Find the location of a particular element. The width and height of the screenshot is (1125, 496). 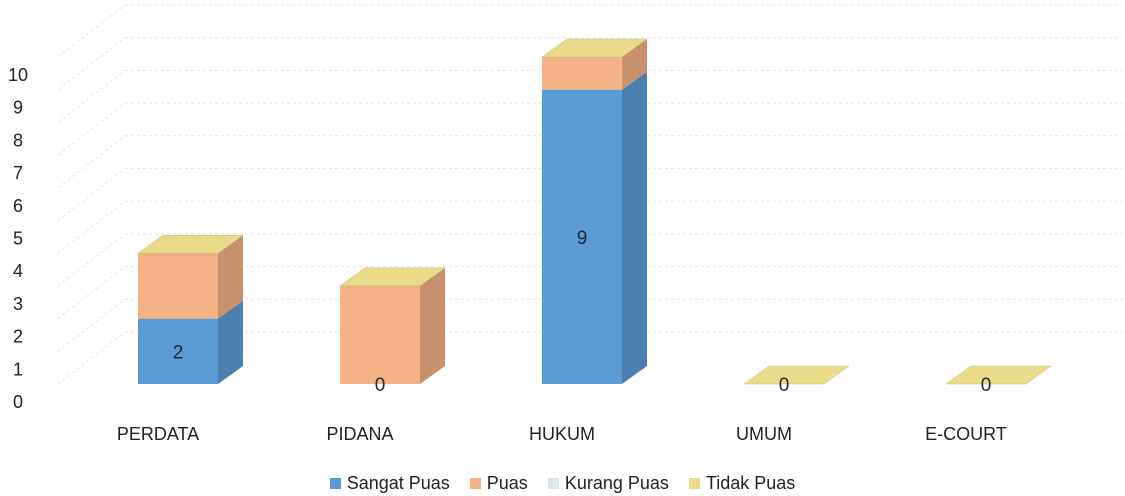

y-tick-label: 5 is located at coordinates (18, 239).